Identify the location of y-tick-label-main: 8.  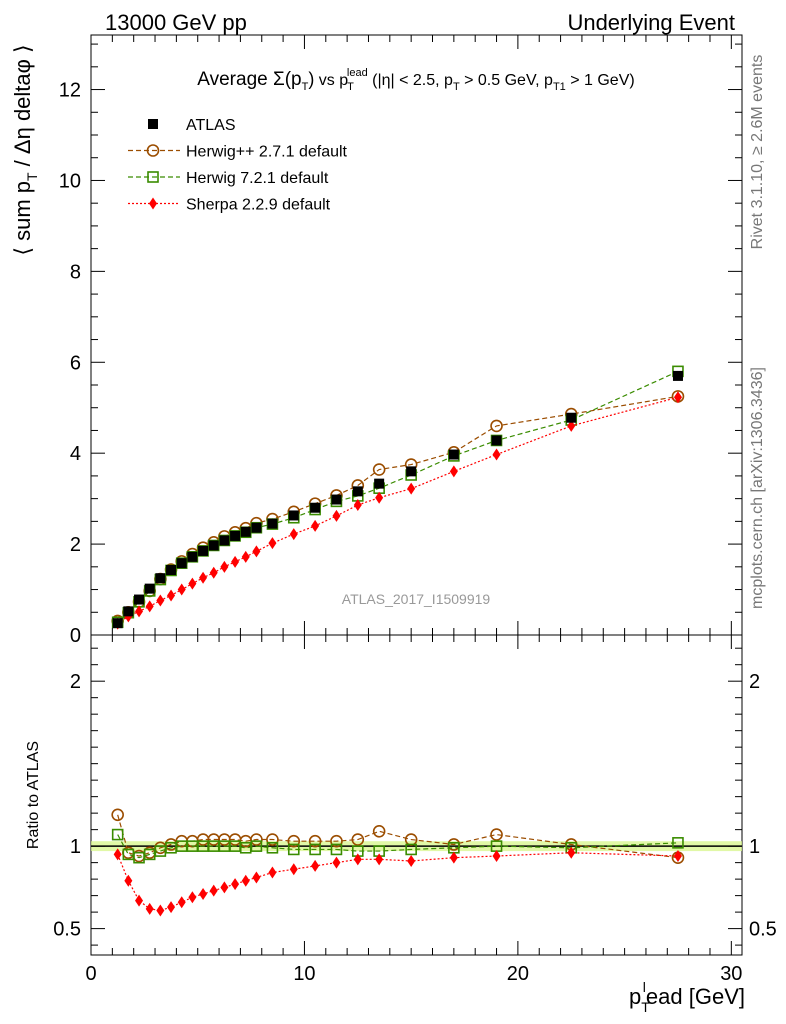
(75, 272).